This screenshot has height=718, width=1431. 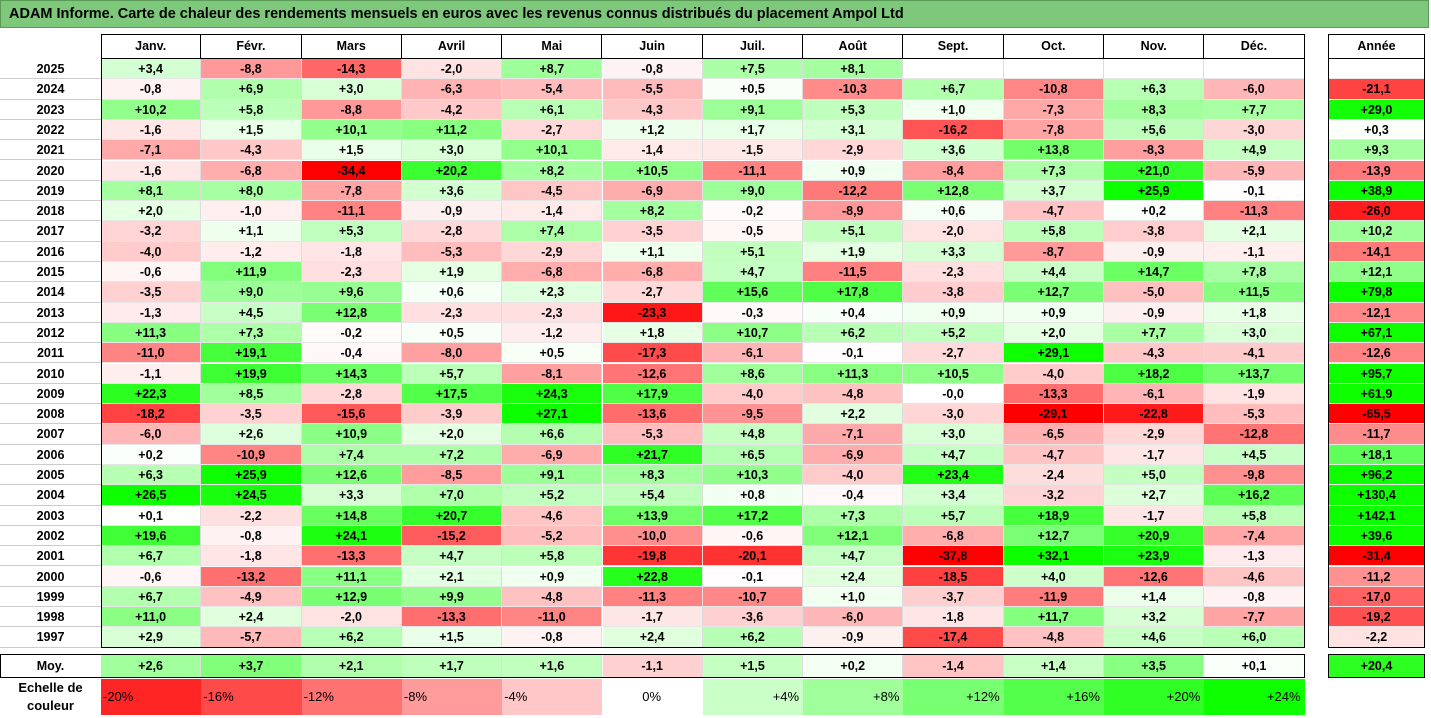 I want to click on column-header: Sept., so click(x=953, y=46).